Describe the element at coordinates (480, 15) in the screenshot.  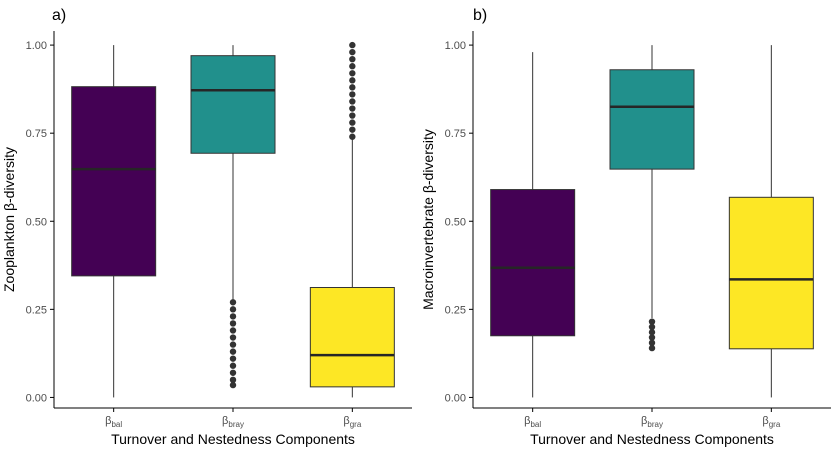
I see `panel-label: b)` at that location.